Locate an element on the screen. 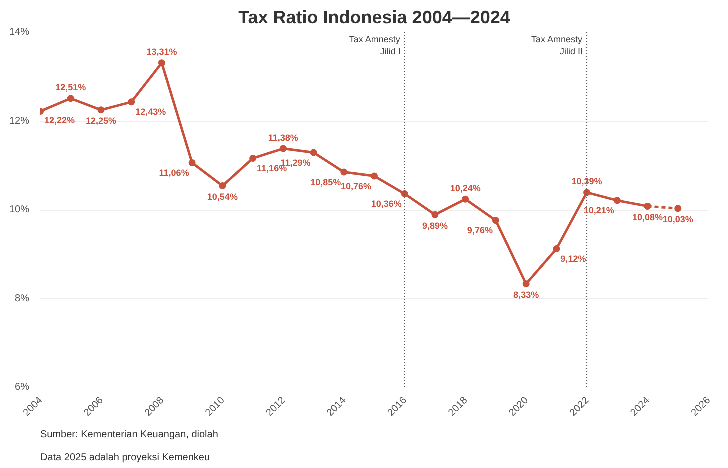  data-label: 11,38% is located at coordinates (283, 137).